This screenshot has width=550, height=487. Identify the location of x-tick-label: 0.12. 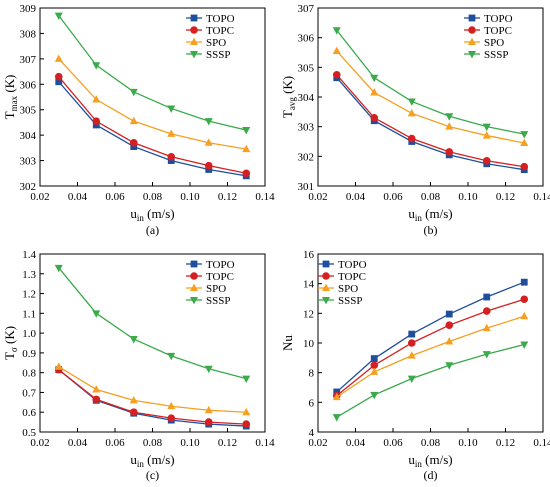
(227, 443).